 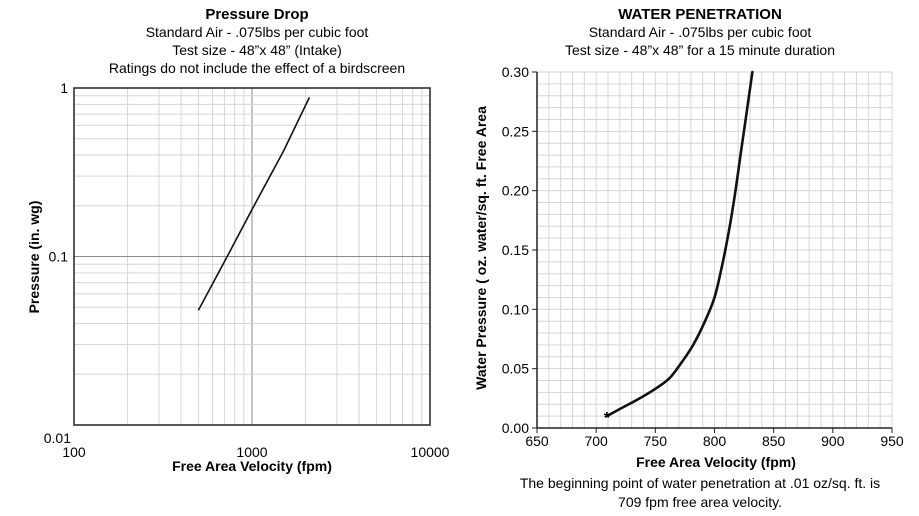 What do you see at coordinates (700, 14) in the screenshot?
I see `water-penetration-title: WATER PENETRATION` at bounding box center [700, 14].